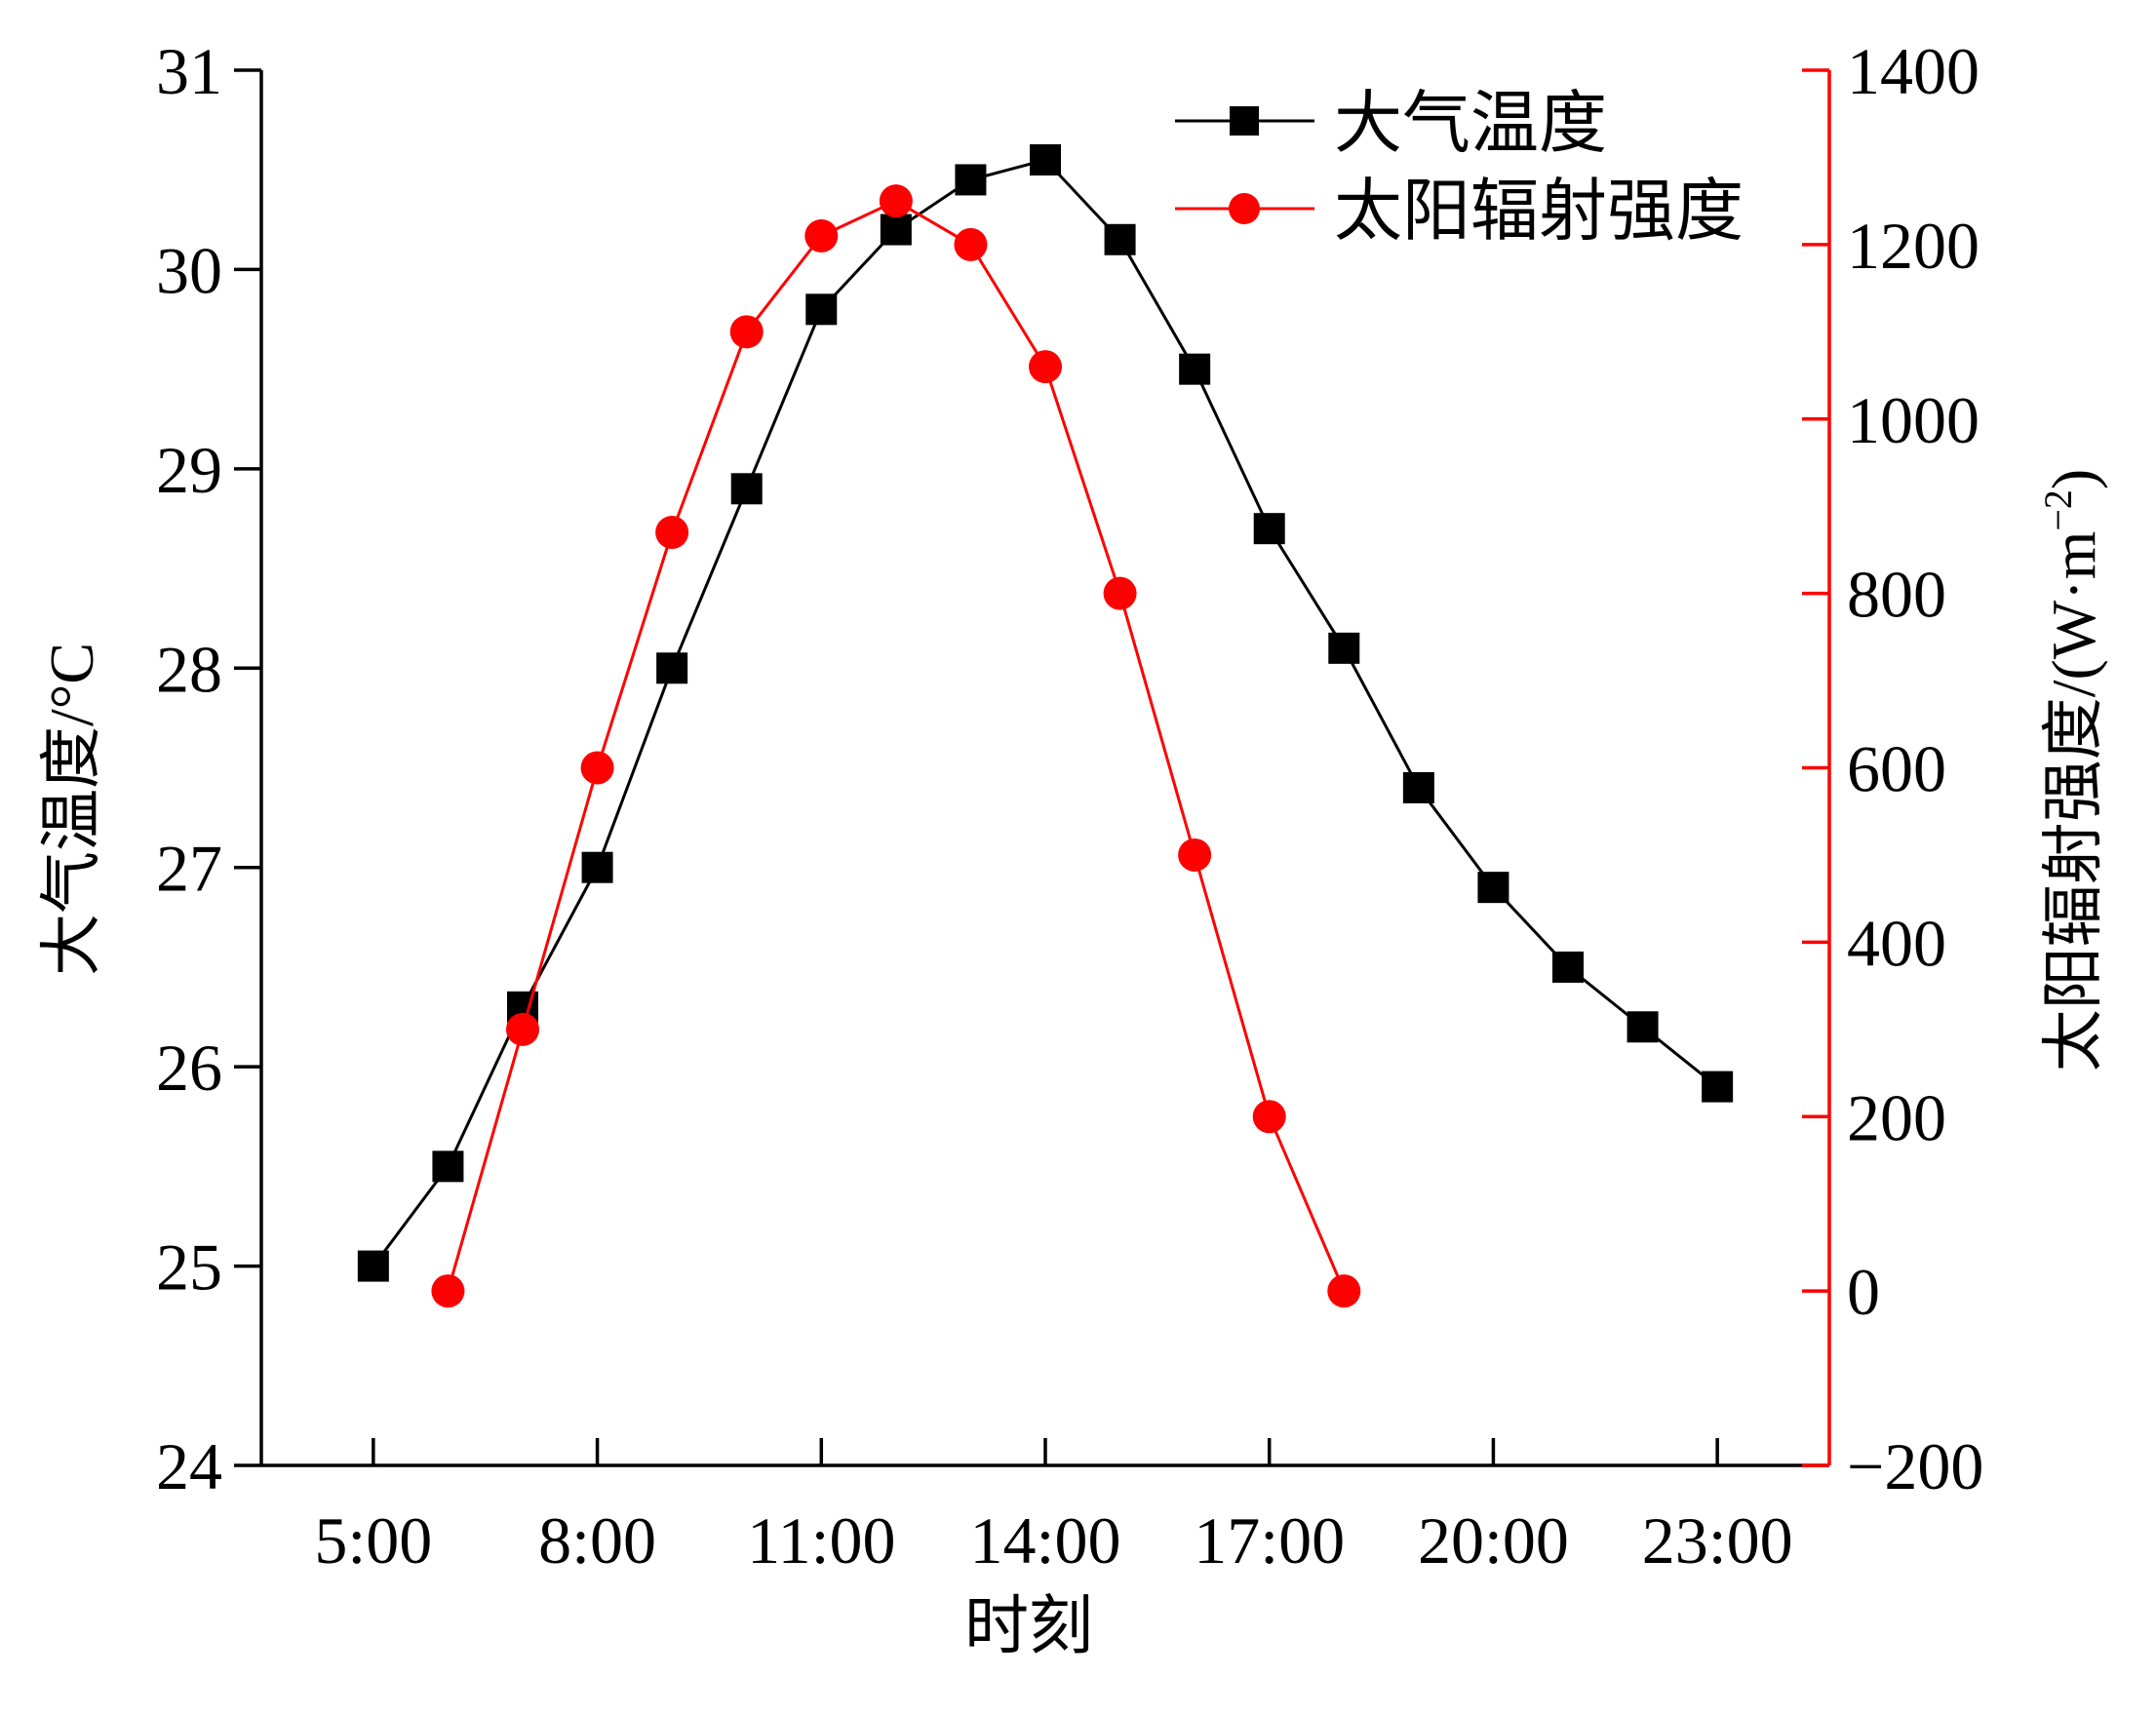 The height and width of the screenshot is (1715, 2156). What do you see at coordinates (2073, 801) in the screenshot?
I see `y-right-axis-title-main: 太阳辐射强度/(W·m` at bounding box center [2073, 801].